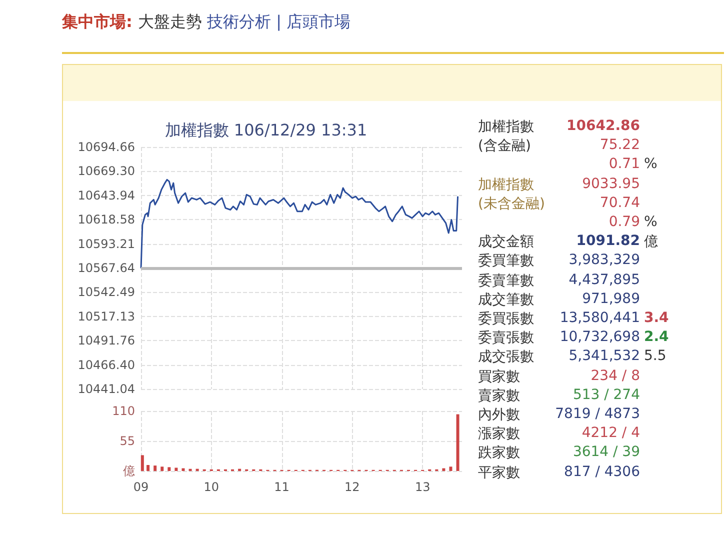  What do you see at coordinates (559, 453) in the screenshot?
I see `text: 跌家數 3614 / 39` at bounding box center [559, 453].